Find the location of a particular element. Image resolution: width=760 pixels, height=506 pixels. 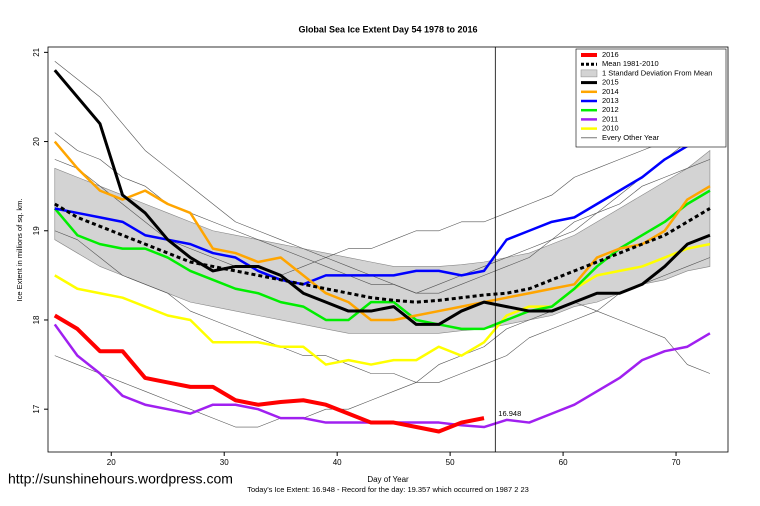

y-tick-label: 17 is located at coordinates (36, 408).